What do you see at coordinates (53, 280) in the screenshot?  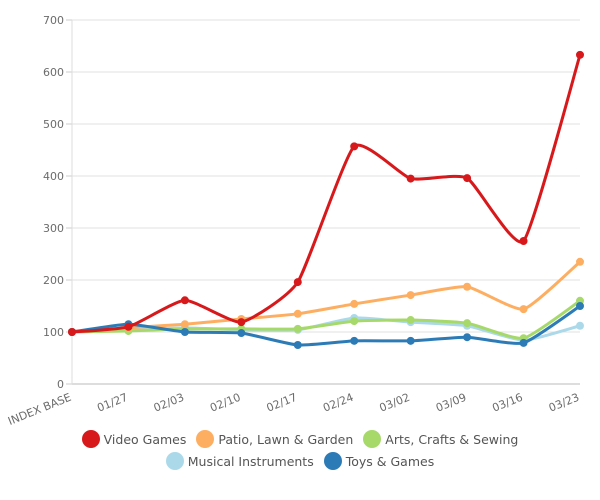 I see `y-tick-label: 200` at bounding box center [53, 280].